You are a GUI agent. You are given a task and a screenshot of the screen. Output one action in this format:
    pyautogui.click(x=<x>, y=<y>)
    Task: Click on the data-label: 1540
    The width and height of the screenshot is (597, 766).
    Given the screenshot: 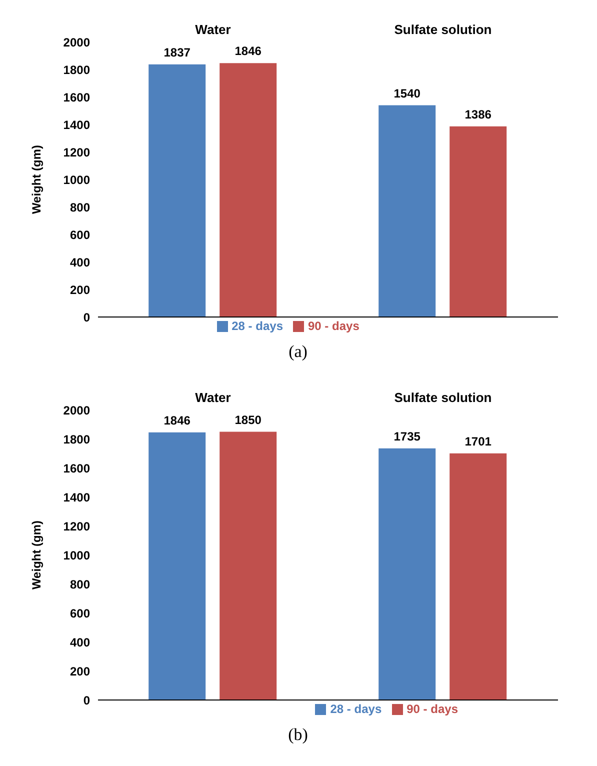 What is the action you would take?
    pyautogui.click(x=407, y=93)
    